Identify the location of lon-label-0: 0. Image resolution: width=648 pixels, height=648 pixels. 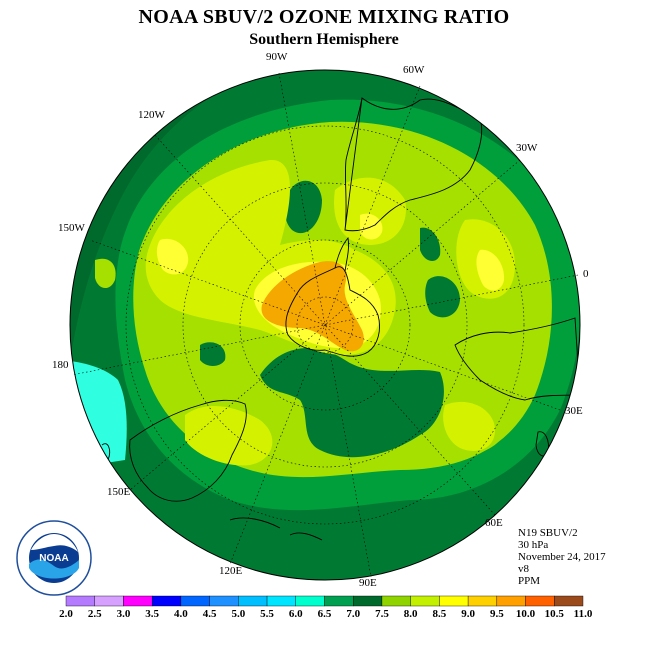
(586, 274).